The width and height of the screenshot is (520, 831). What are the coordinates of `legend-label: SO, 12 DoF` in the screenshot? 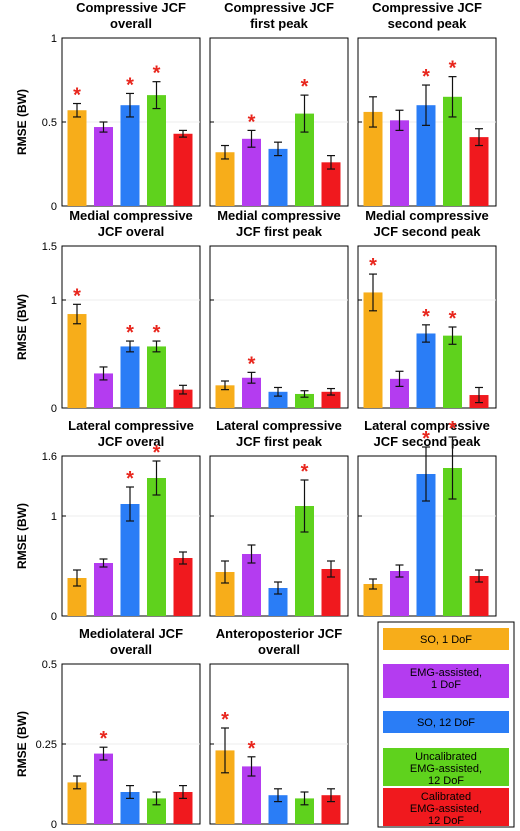 It's located at (446, 723).